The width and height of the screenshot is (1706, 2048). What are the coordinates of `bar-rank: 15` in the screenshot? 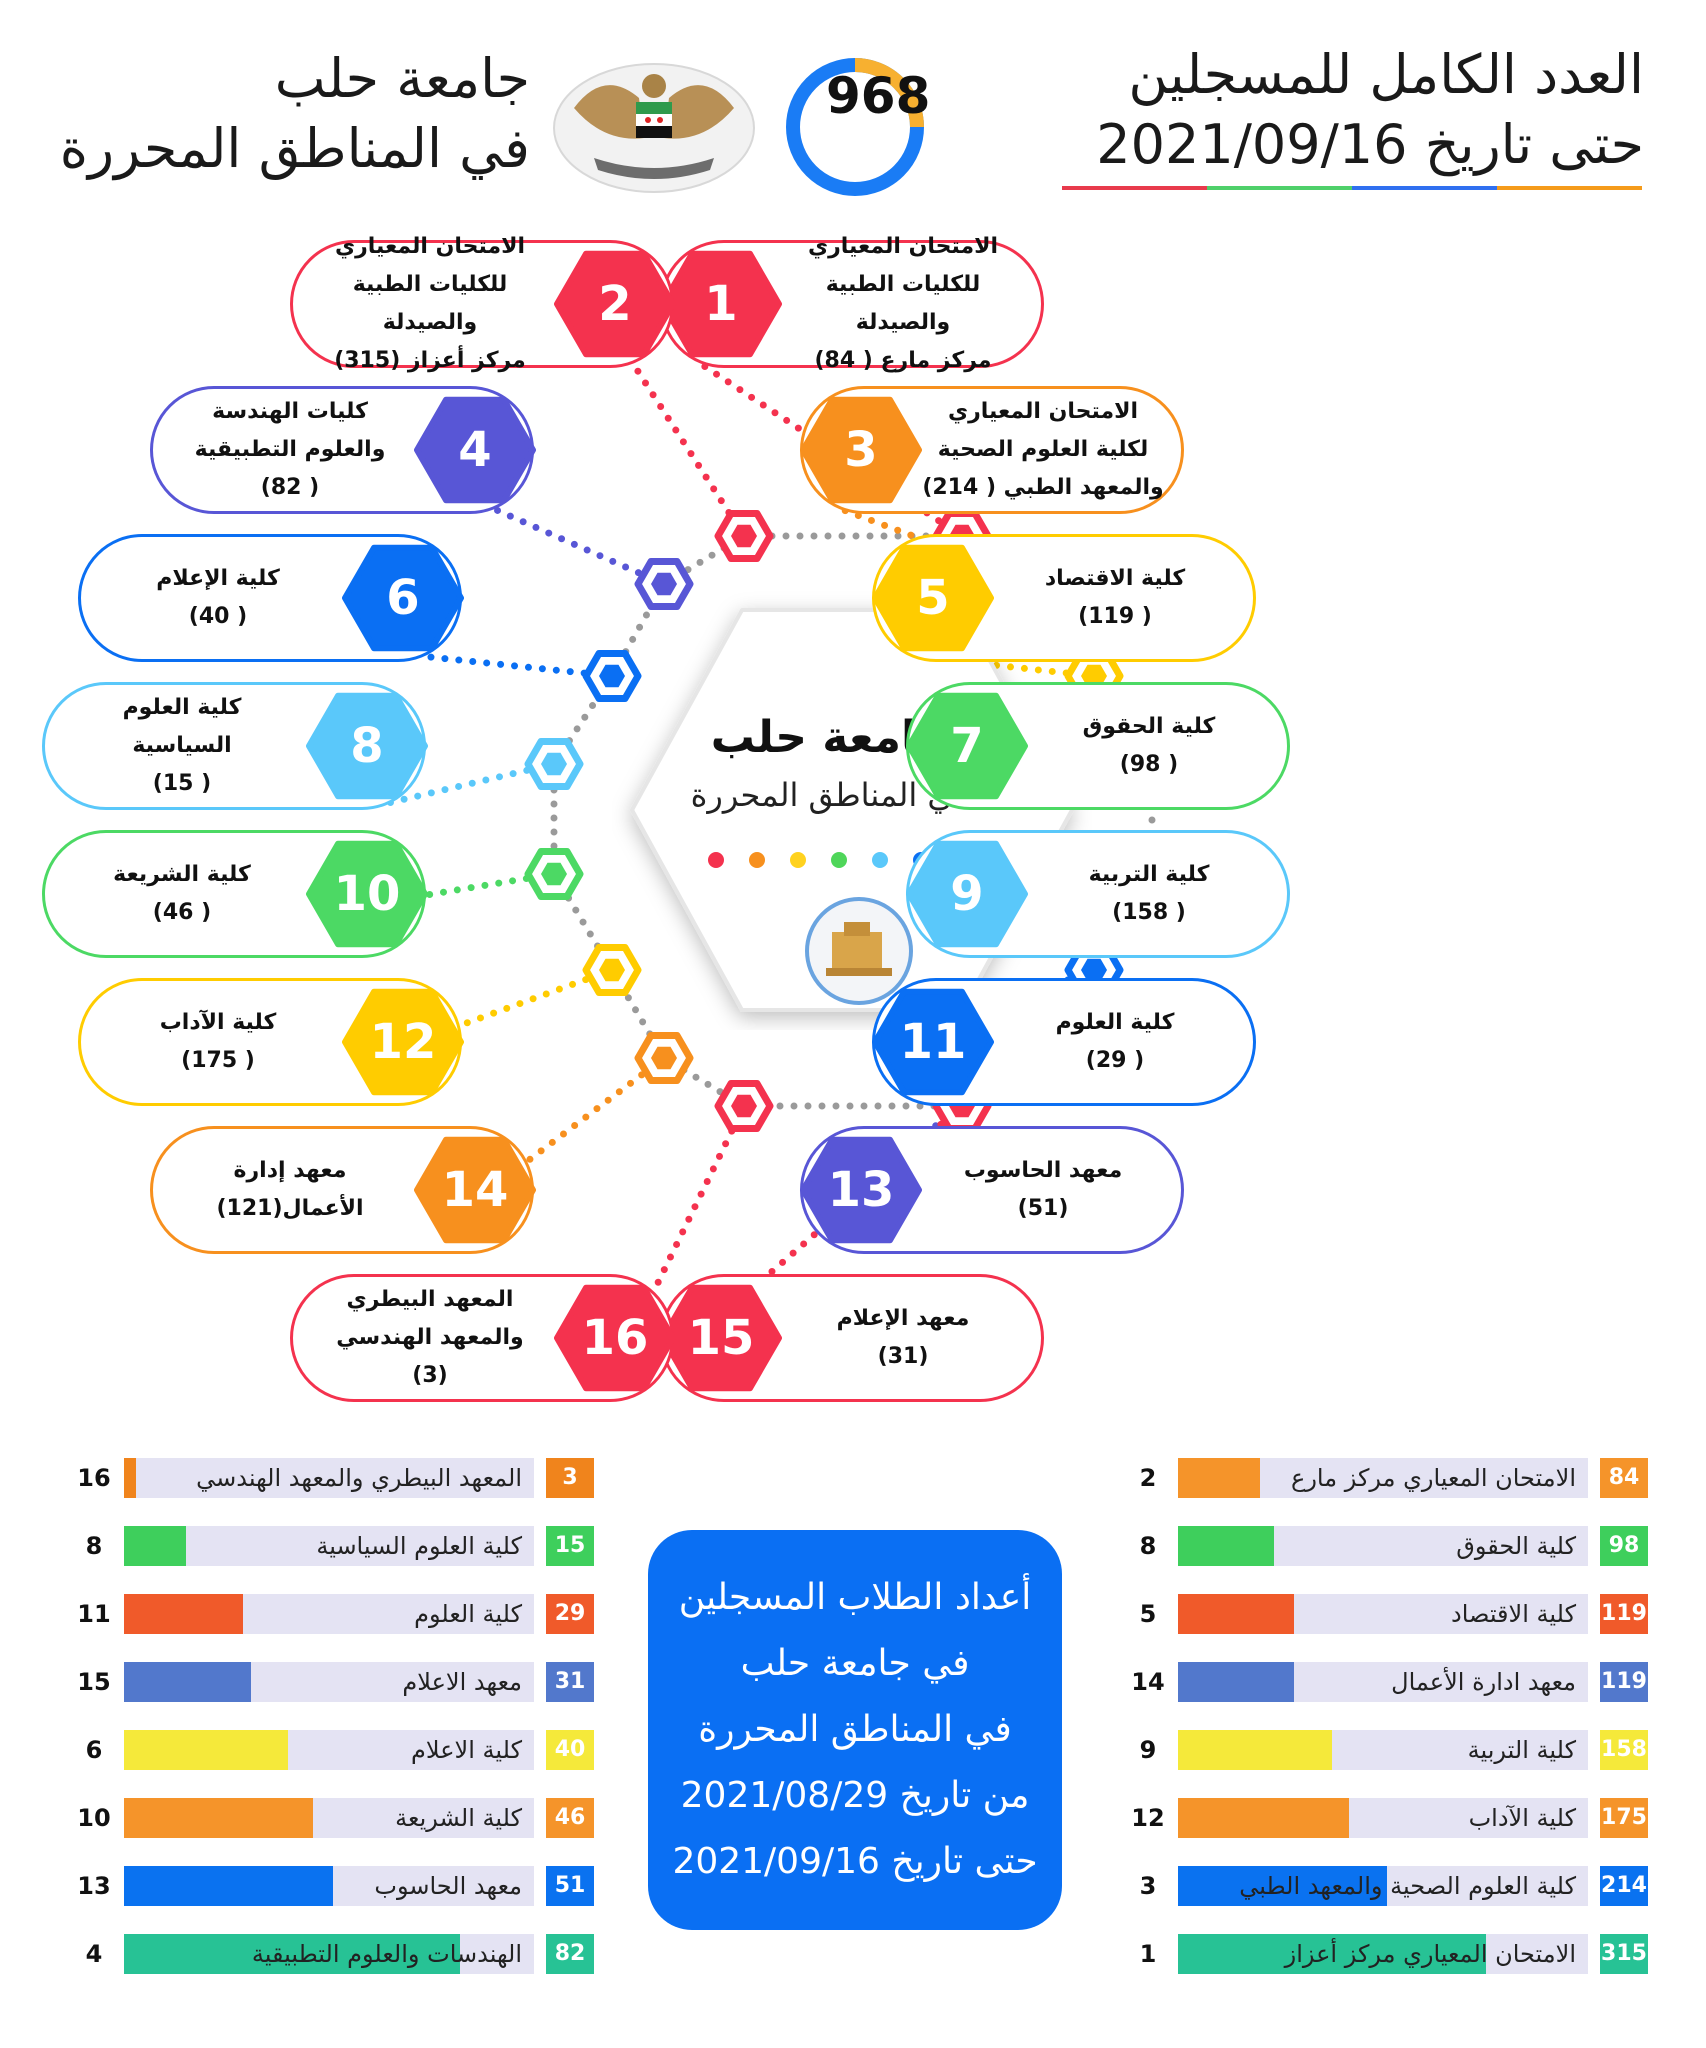 It's located at (94, 1682).